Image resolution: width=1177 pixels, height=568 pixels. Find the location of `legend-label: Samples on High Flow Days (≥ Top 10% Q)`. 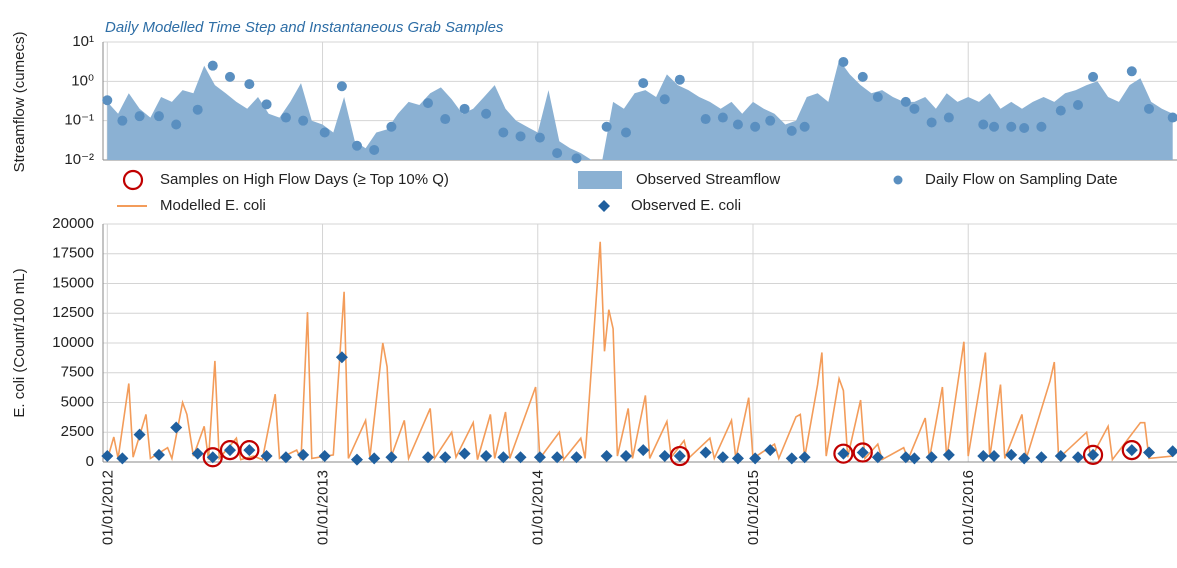

legend-label: Samples on High Flow Days (≥ Top 10% Q) is located at coordinates (304, 179).